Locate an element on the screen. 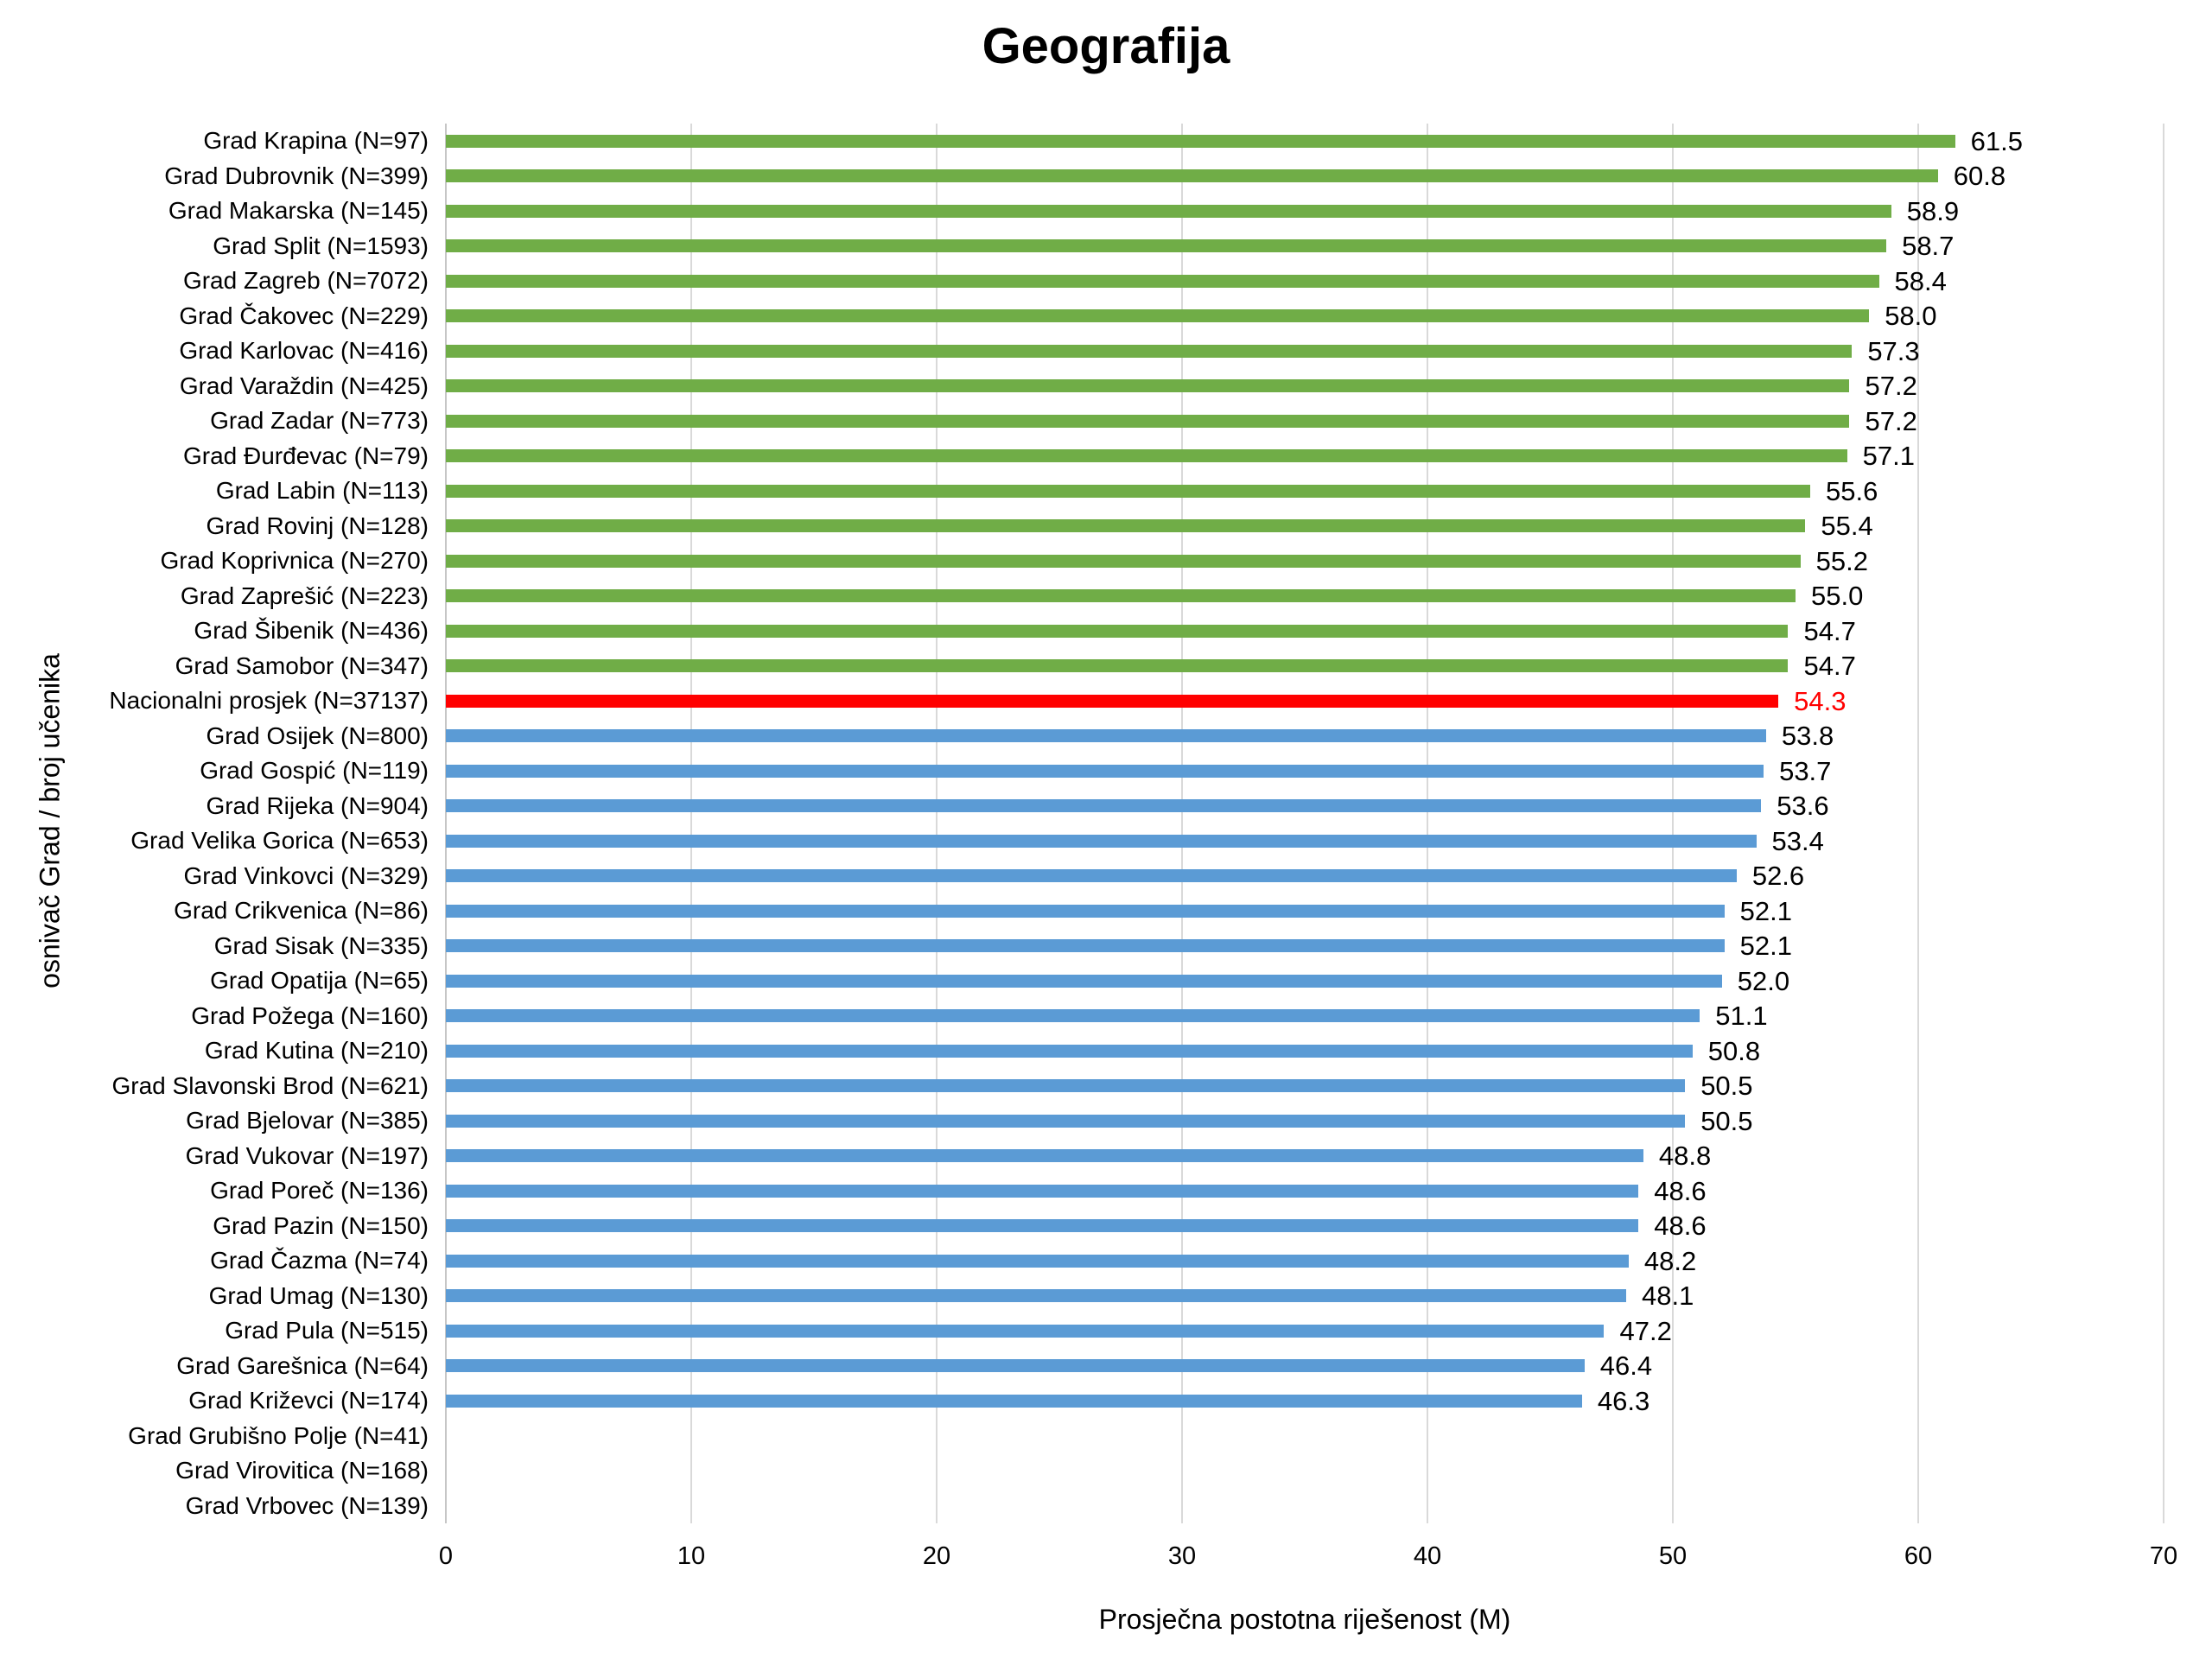  category-label: Grad Sisak (N=335) is located at coordinates (321, 945).